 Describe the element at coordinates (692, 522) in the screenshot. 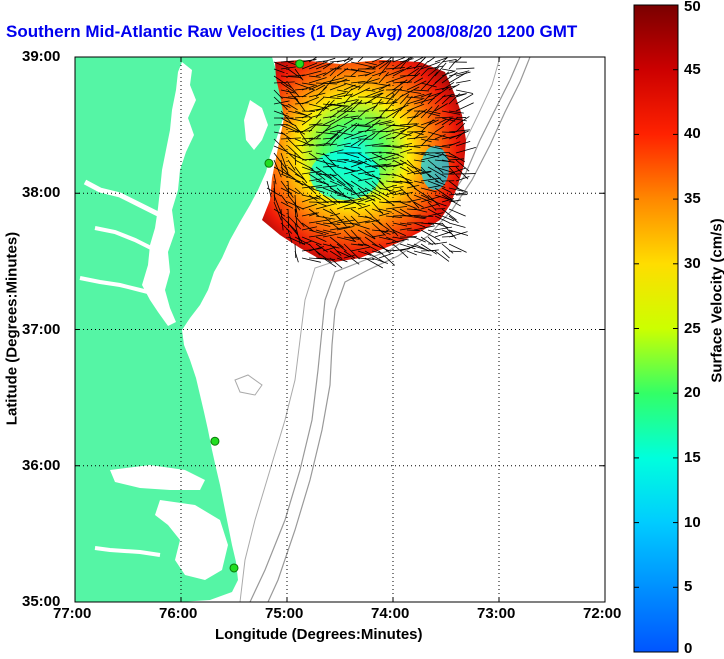

I see `colorbar-tick-label: 10` at that location.